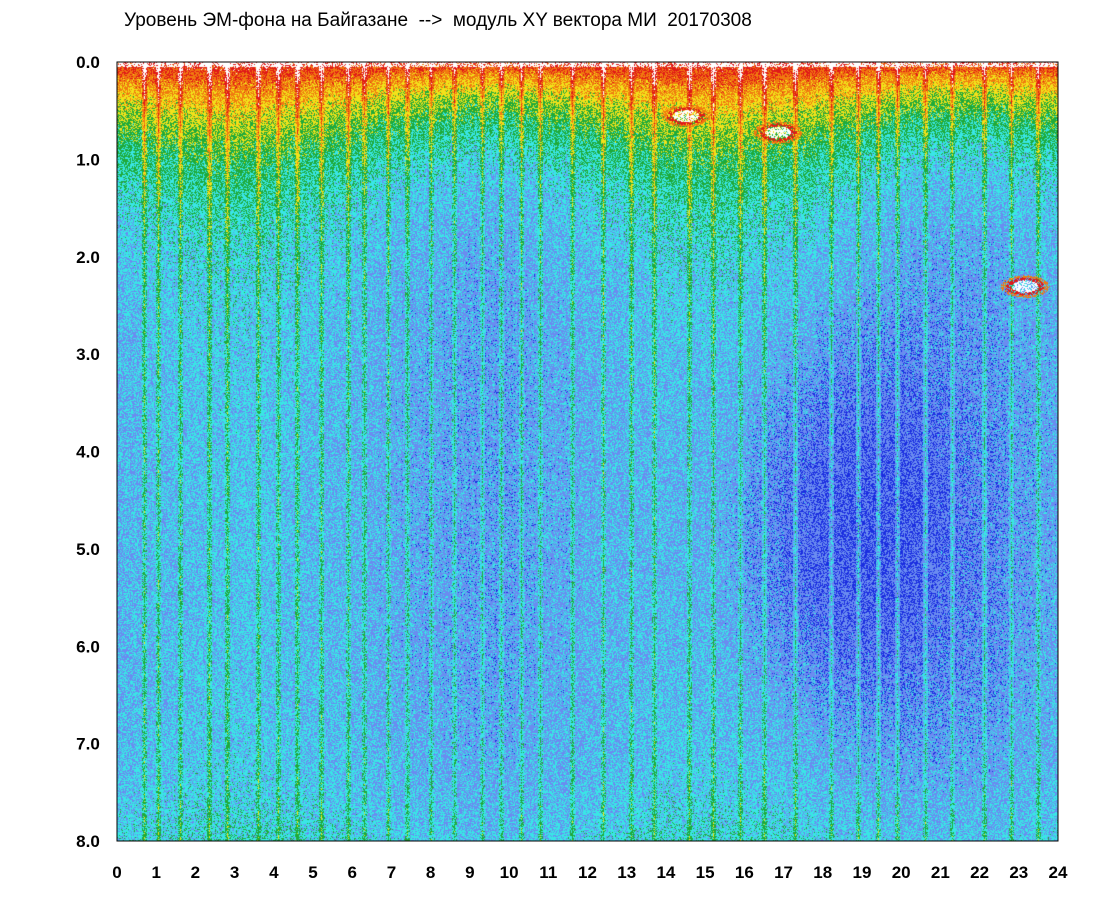  I want to click on y-tick-label: 8.0, so click(88, 841).